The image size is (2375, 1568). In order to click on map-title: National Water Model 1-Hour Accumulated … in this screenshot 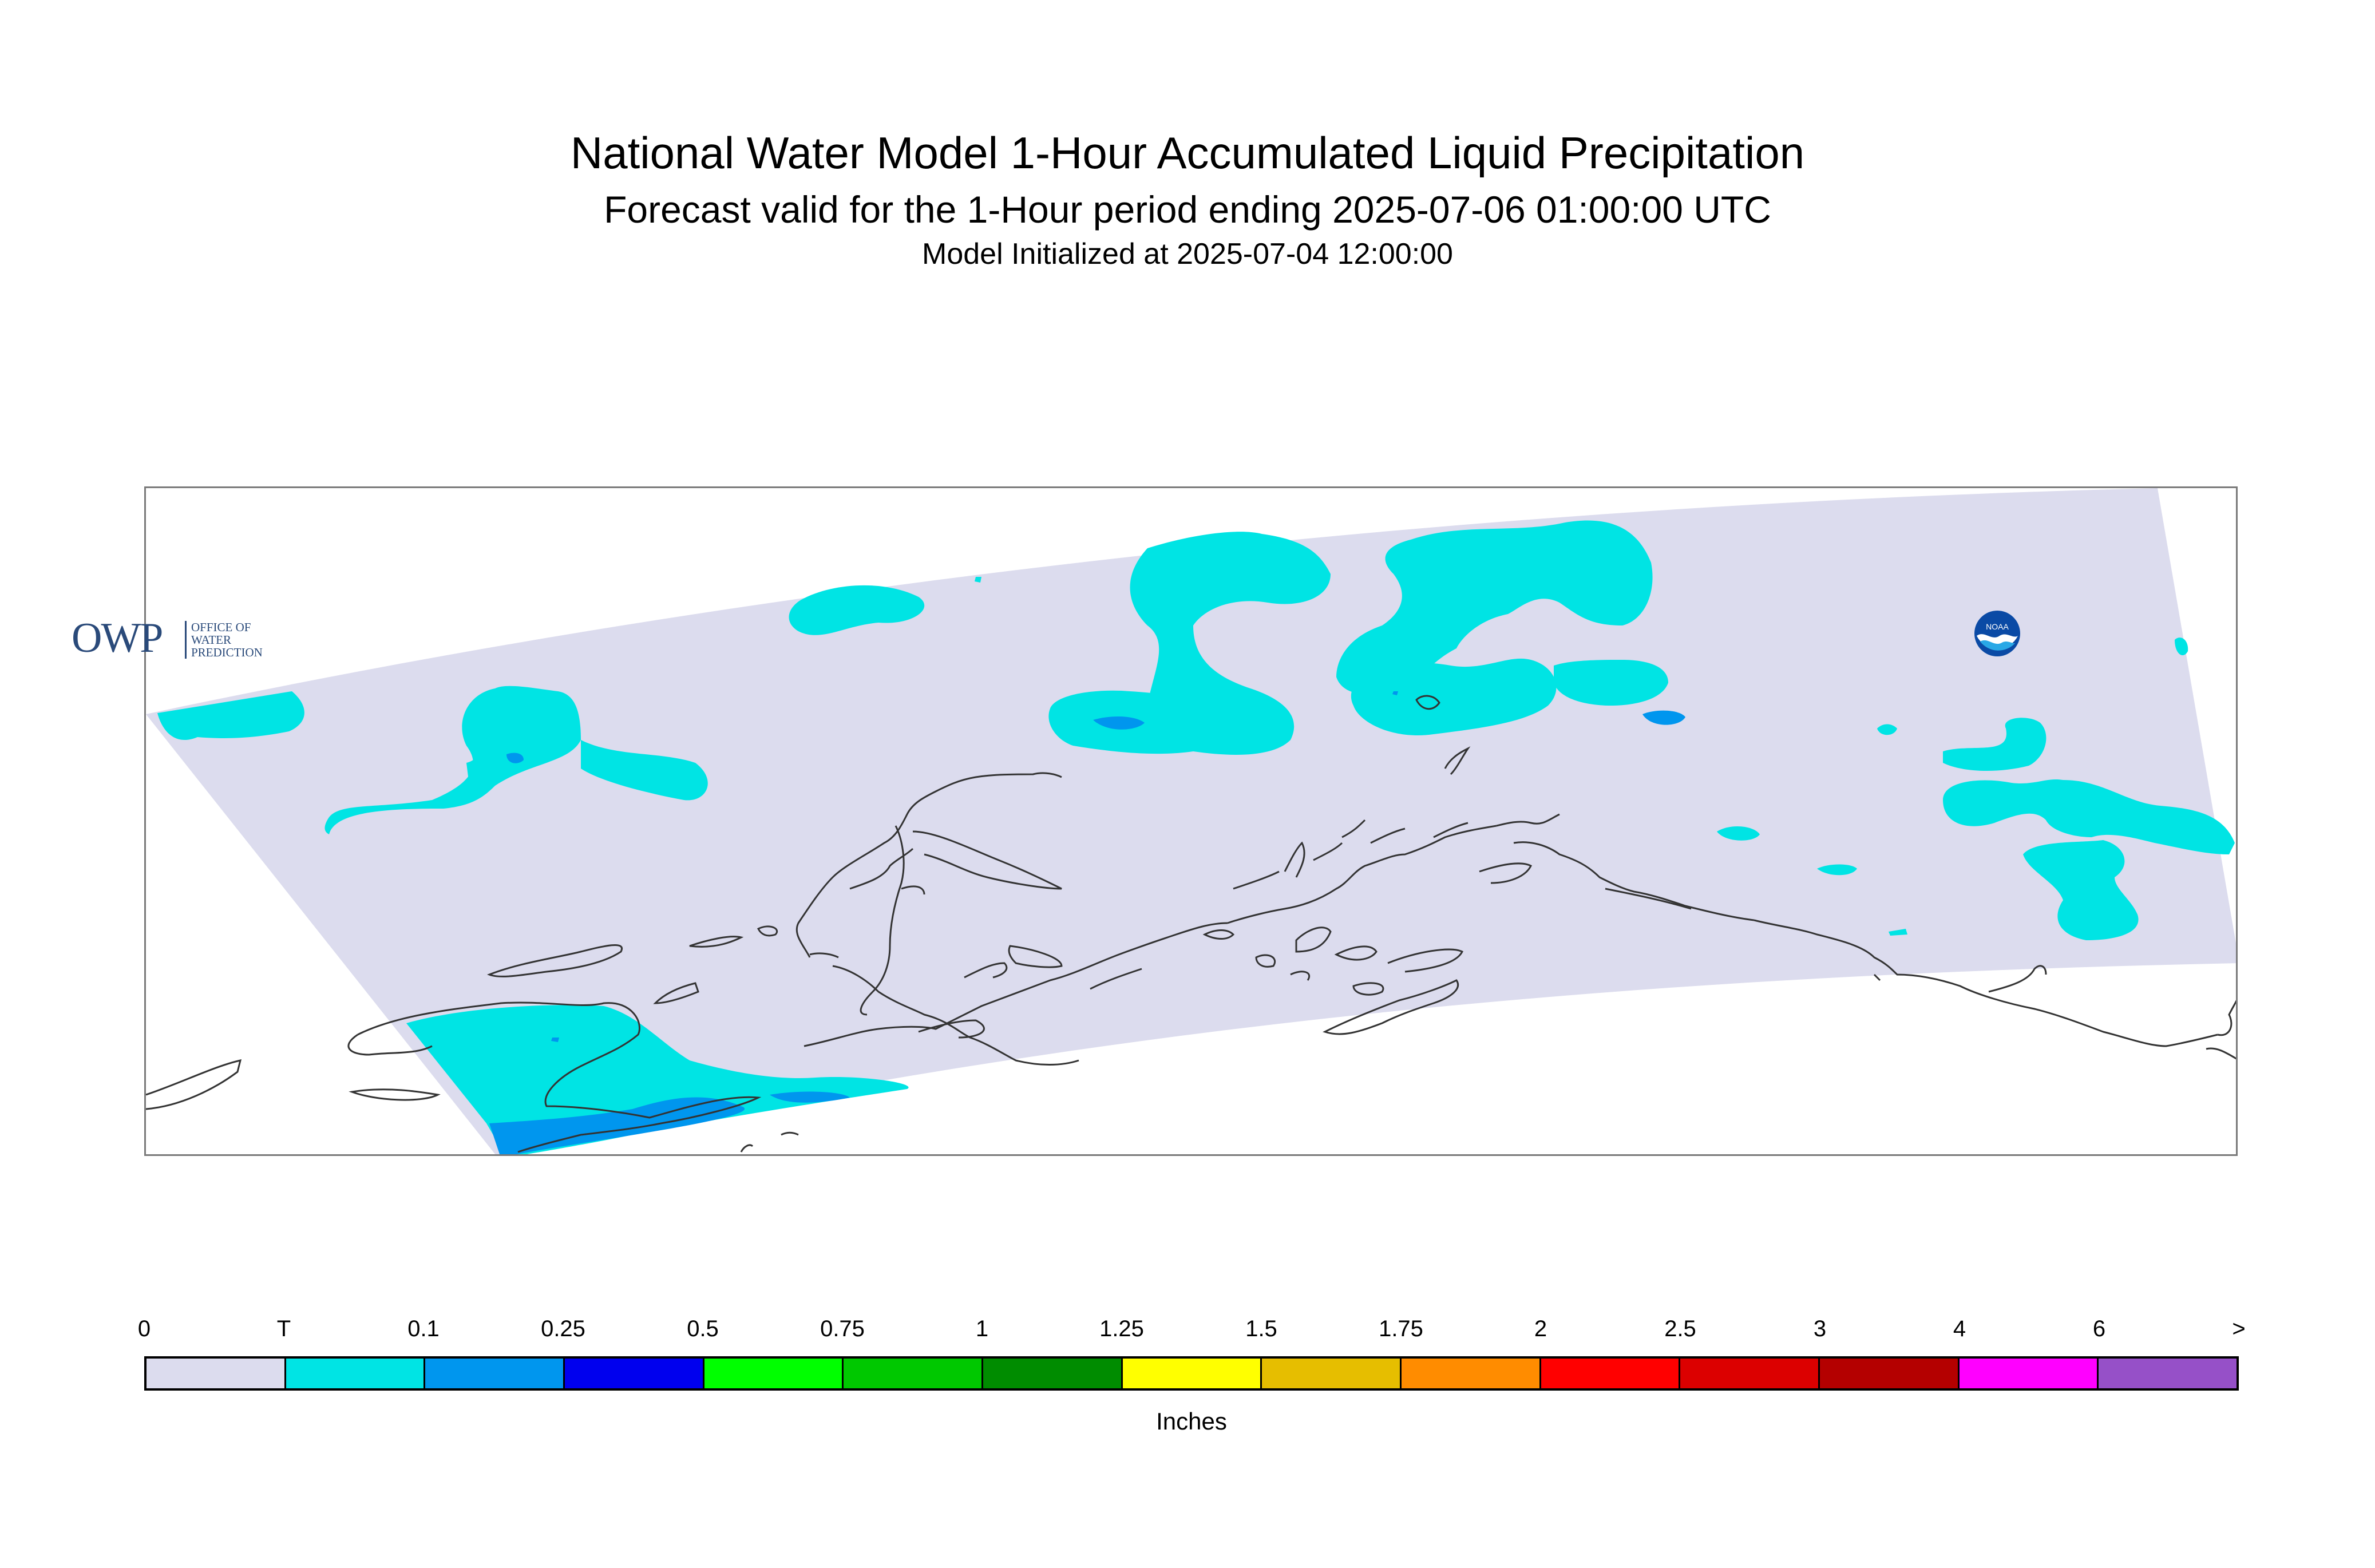, I will do `click(1187, 153)`.